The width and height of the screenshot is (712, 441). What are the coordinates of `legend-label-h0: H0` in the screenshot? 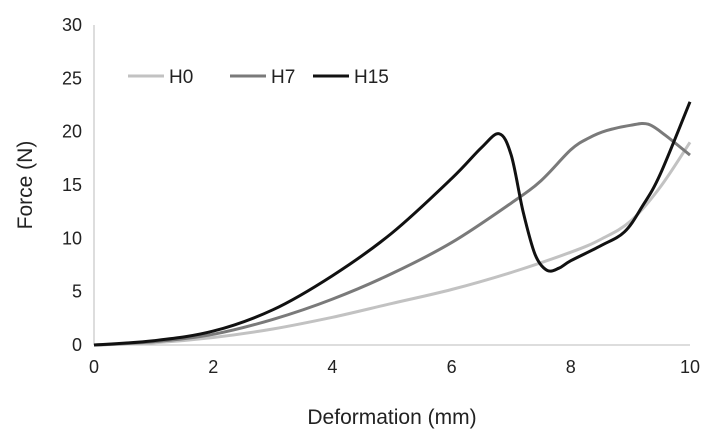 It's located at (181, 77).